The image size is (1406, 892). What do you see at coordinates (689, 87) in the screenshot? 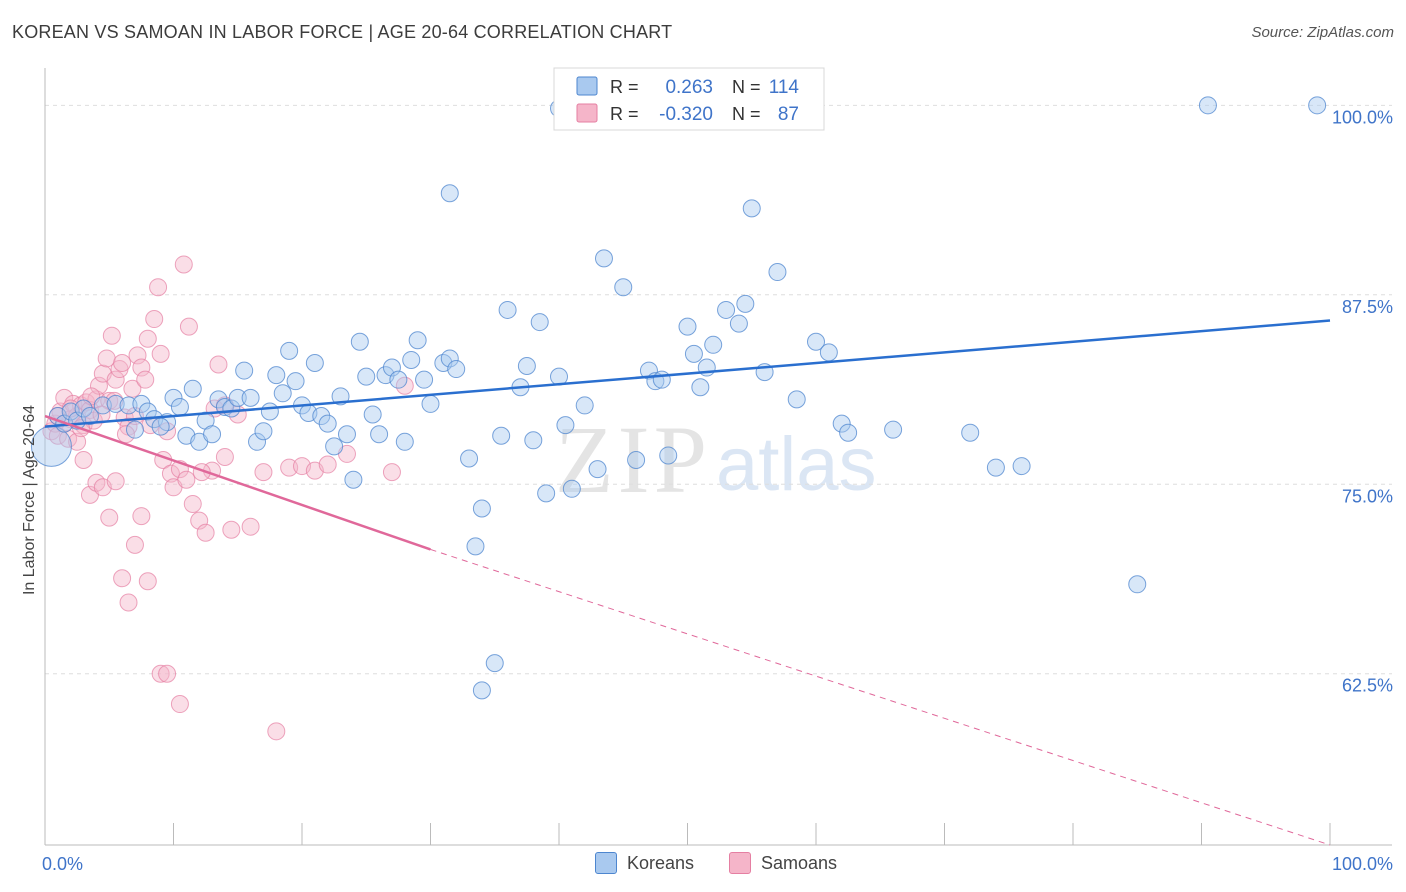
I see `legend-koreans-r-value: 0.263` at bounding box center [689, 87].